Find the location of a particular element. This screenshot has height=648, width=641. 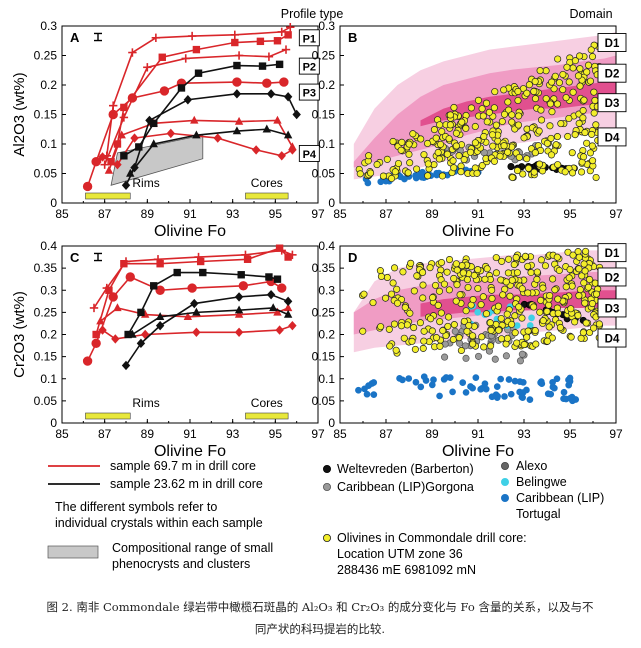

legend-belingwe-label: Belingwe is located at coordinates (541, 482).